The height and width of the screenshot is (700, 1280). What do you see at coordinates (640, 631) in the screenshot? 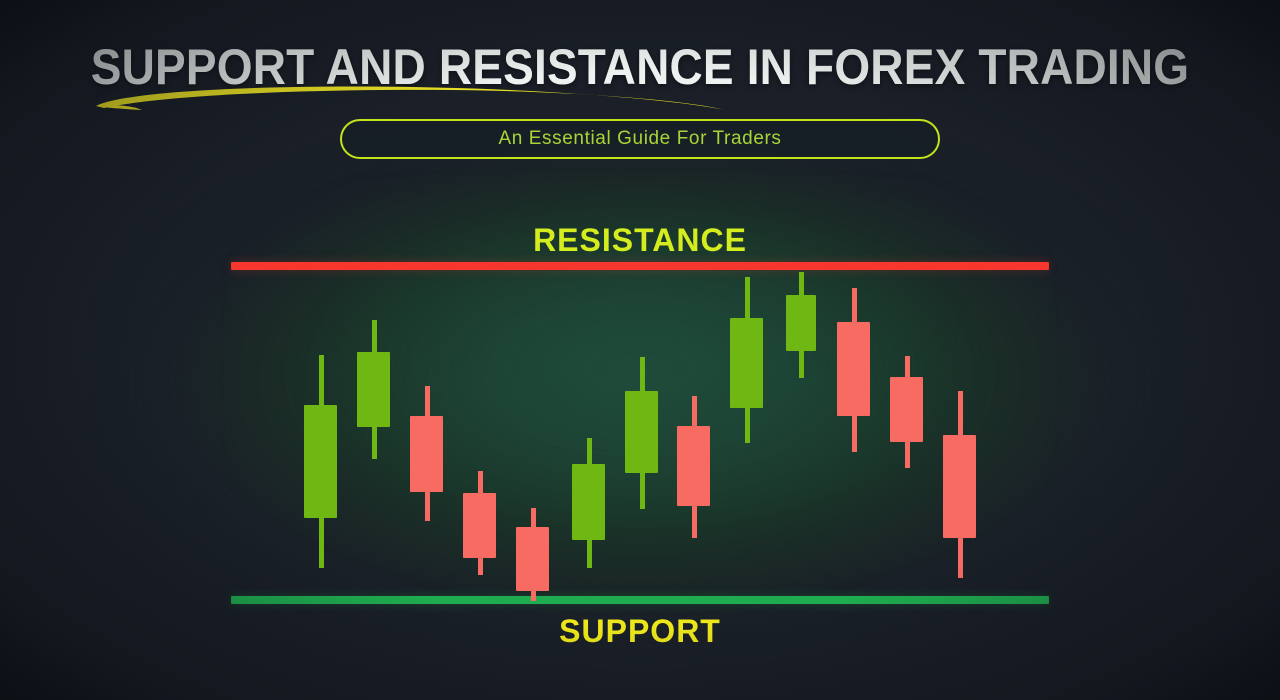
I see `support-label: SUPPORT` at bounding box center [640, 631].